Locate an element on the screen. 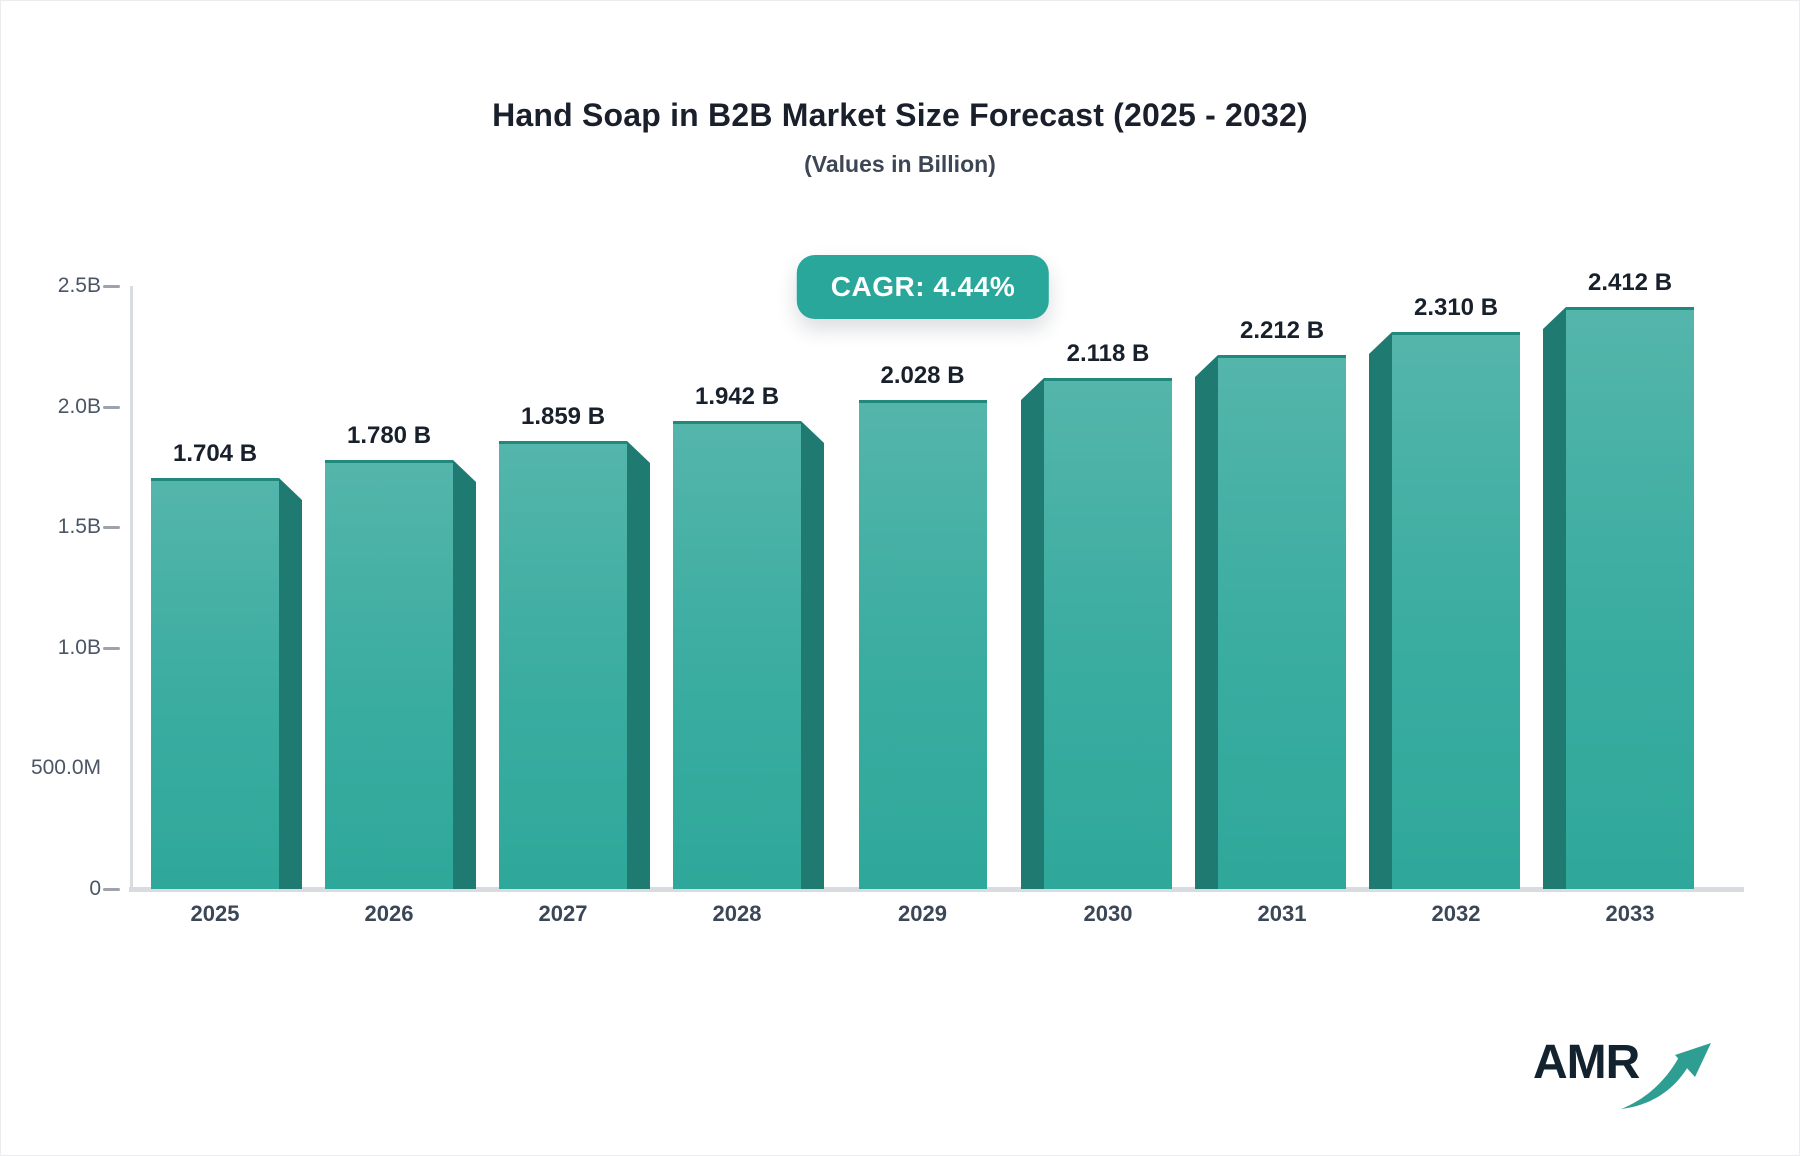 Image resolution: width=1800 pixels, height=1156 pixels. trend-up-arrow-icon is located at coordinates (1666, 1076).